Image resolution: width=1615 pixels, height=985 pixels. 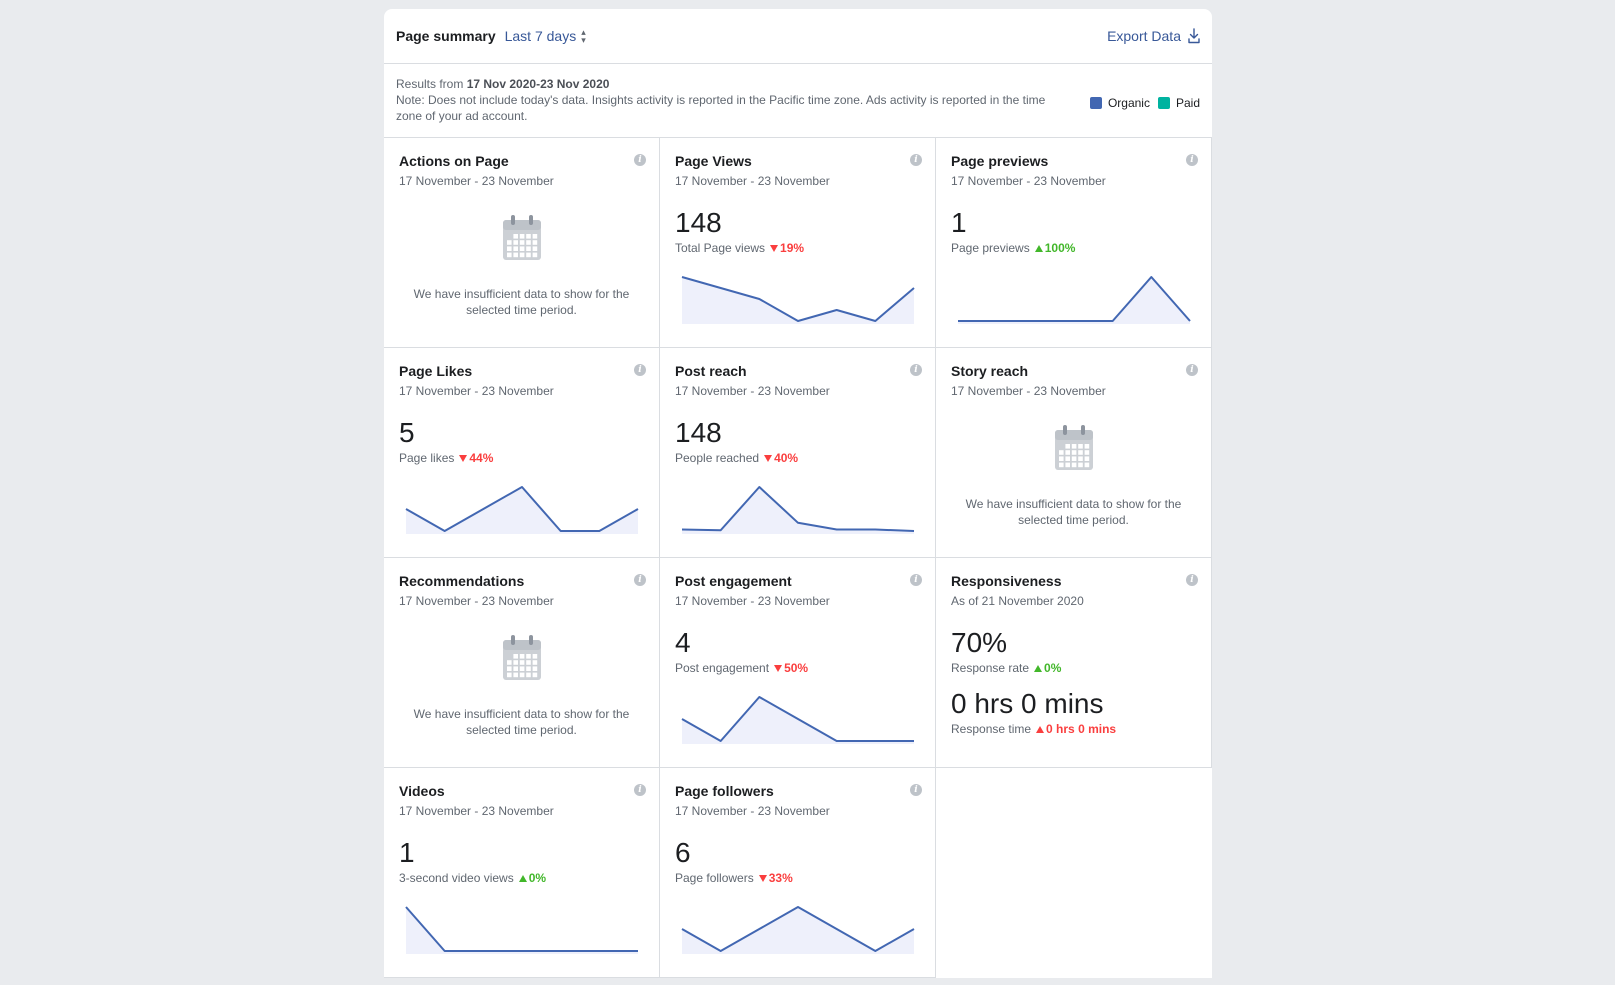 I want to click on card-title: Page followers, so click(x=724, y=791).